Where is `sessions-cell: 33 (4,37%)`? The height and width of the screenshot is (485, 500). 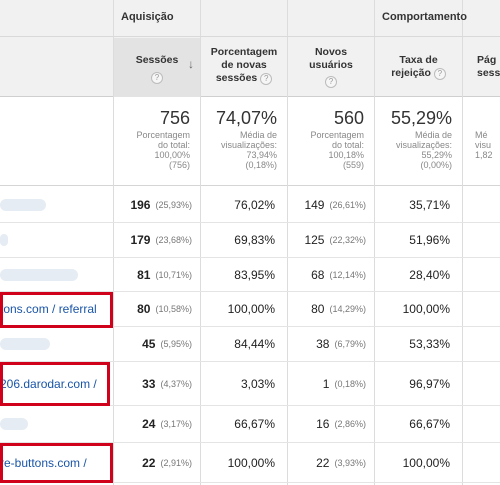 sessions-cell: 33 (4,37%) is located at coordinates (167, 383).